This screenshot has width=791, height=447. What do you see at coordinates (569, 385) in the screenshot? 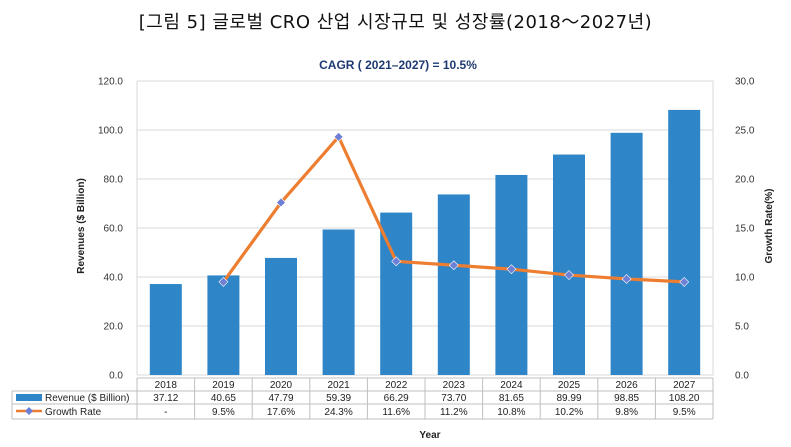
I see `x-tick-label: 2025` at bounding box center [569, 385].